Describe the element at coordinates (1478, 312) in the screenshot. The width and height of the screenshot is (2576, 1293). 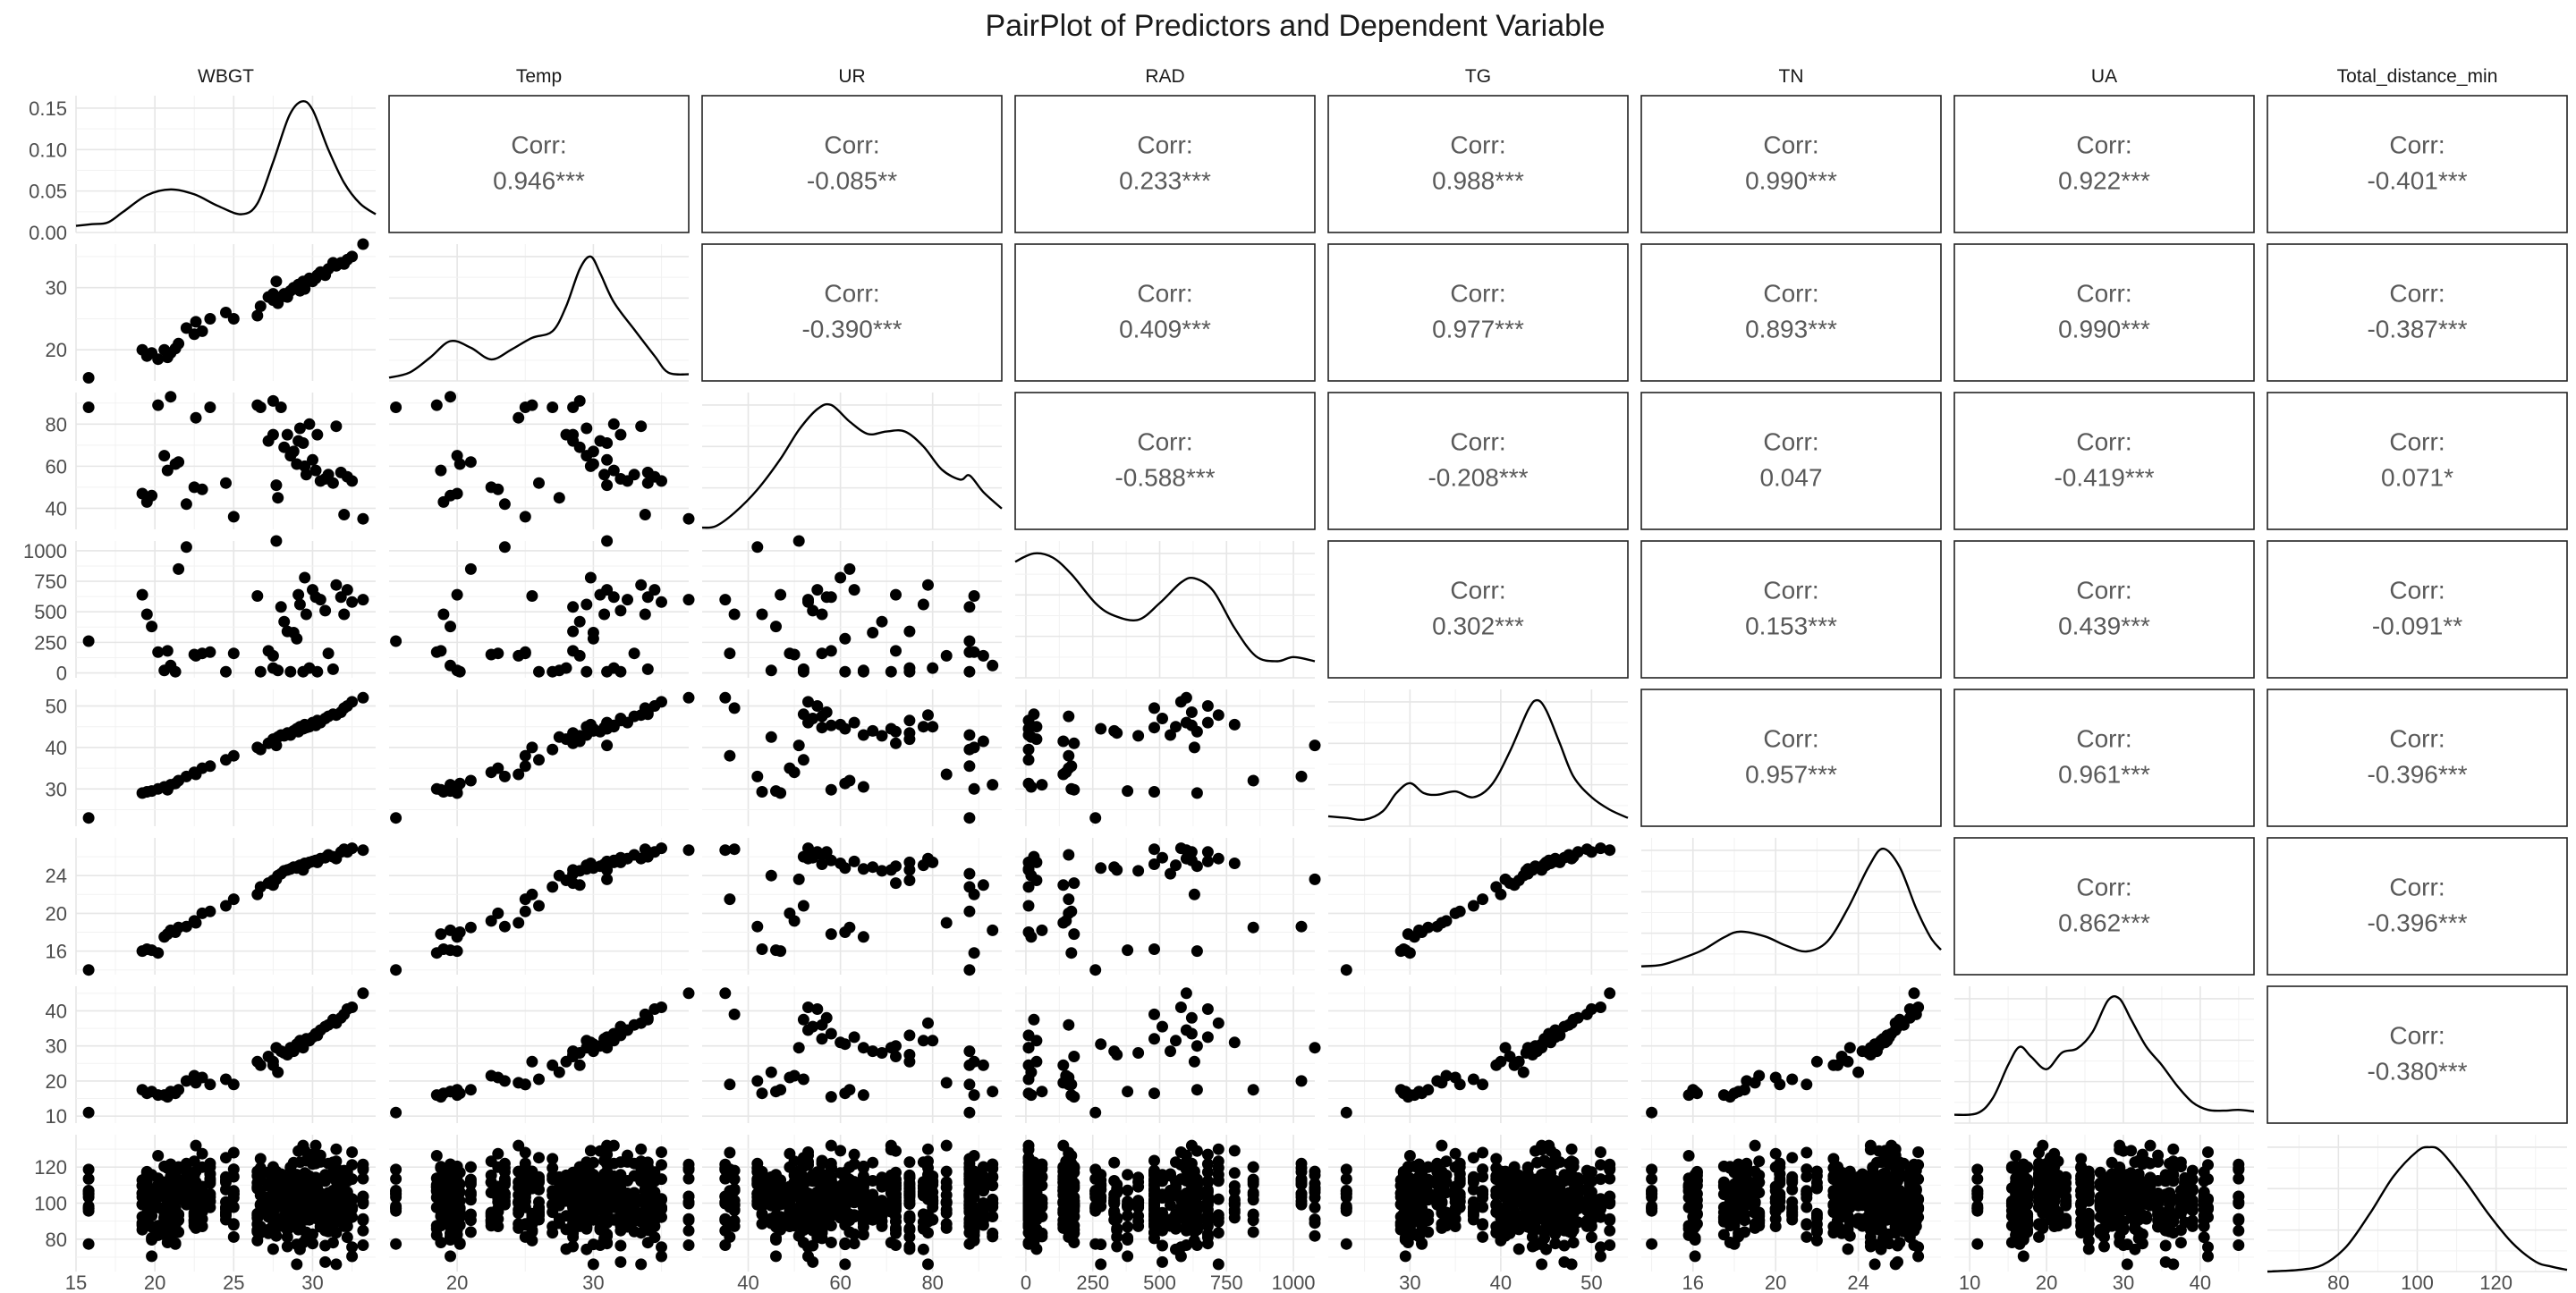
I see `panel-temp-tg: Corr:0.977***` at that location.